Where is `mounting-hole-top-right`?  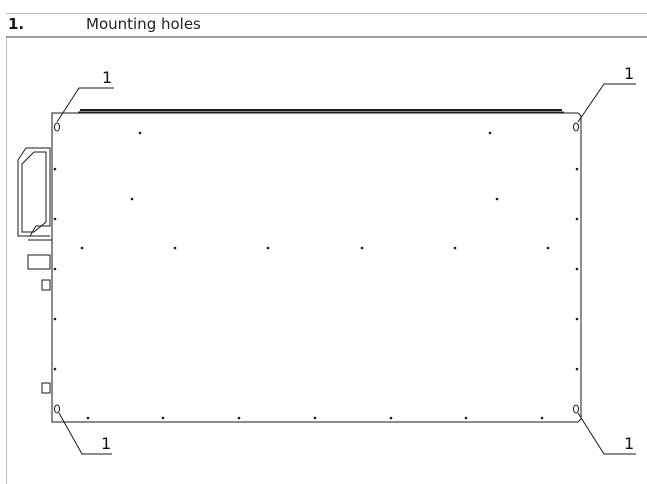 mounting-hole-top-right is located at coordinates (576, 127).